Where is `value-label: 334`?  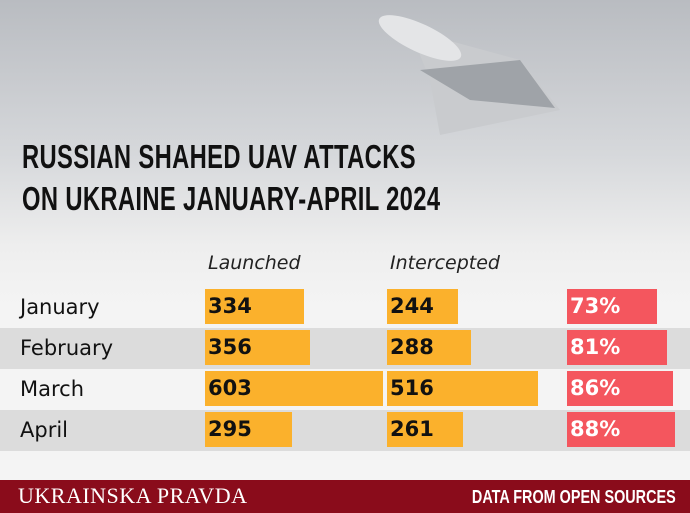 value-label: 334 is located at coordinates (230, 306).